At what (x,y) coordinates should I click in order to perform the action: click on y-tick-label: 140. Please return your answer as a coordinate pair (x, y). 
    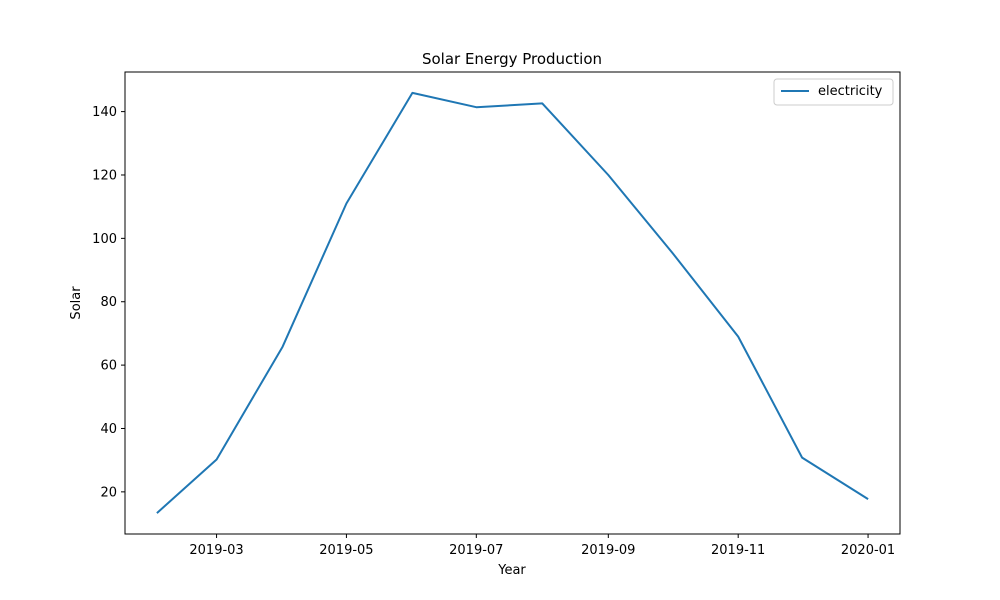
    Looking at the image, I should click on (104, 112).